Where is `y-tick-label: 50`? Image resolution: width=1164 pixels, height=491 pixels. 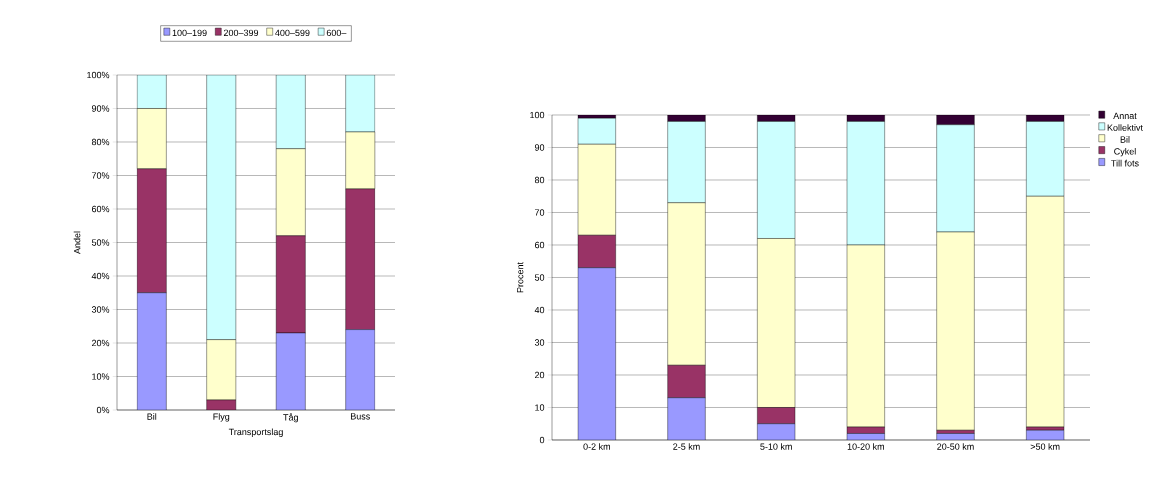 y-tick-label: 50 is located at coordinates (539, 277).